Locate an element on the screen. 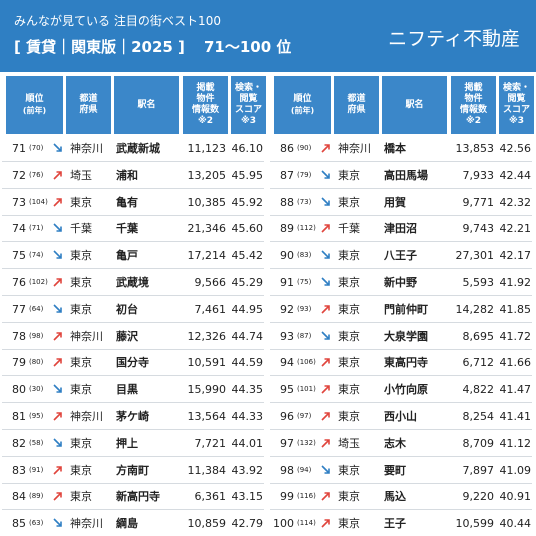 The width and height of the screenshot is (536, 536). column-header-line: 掲載 is located at coordinates (205, 88).